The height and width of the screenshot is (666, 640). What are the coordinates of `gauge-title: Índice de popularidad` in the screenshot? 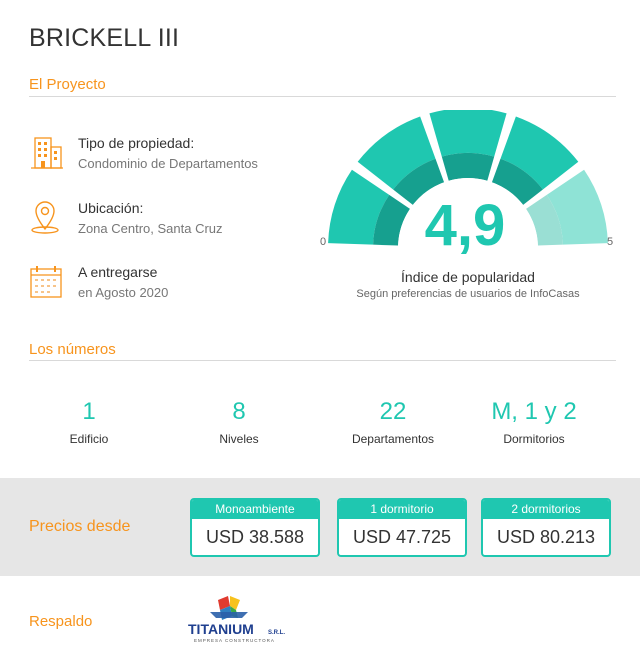 It's located at (468, 277).